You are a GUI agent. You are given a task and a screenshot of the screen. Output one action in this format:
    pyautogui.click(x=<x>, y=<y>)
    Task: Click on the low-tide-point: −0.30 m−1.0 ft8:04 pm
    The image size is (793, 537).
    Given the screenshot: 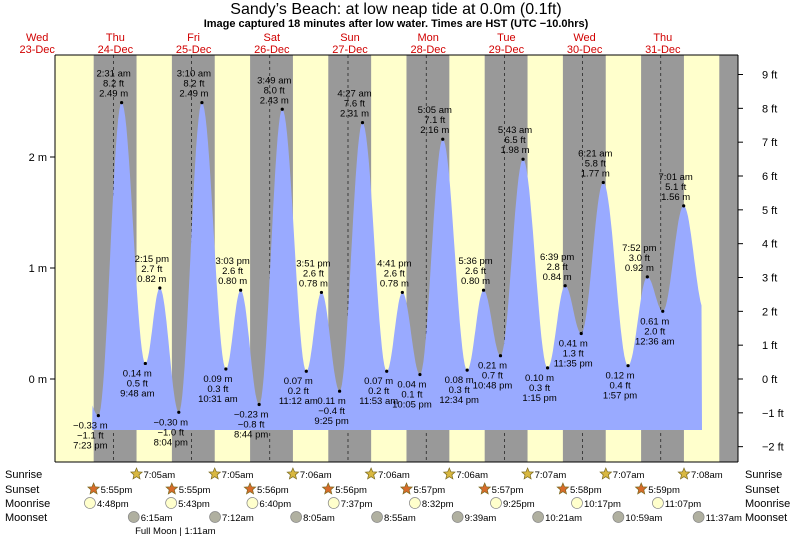 What is the action you would take?
    pyautogui.click(x=170, y=429)
    